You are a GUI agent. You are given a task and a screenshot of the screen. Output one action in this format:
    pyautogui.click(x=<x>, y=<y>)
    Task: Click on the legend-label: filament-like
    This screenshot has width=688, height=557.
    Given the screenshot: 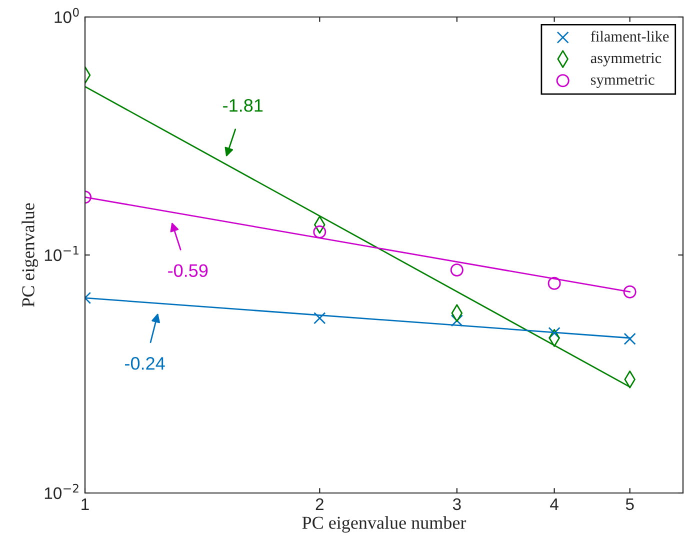 What is the action you would take?
    pyautogui.click(x=629, y=36)
    